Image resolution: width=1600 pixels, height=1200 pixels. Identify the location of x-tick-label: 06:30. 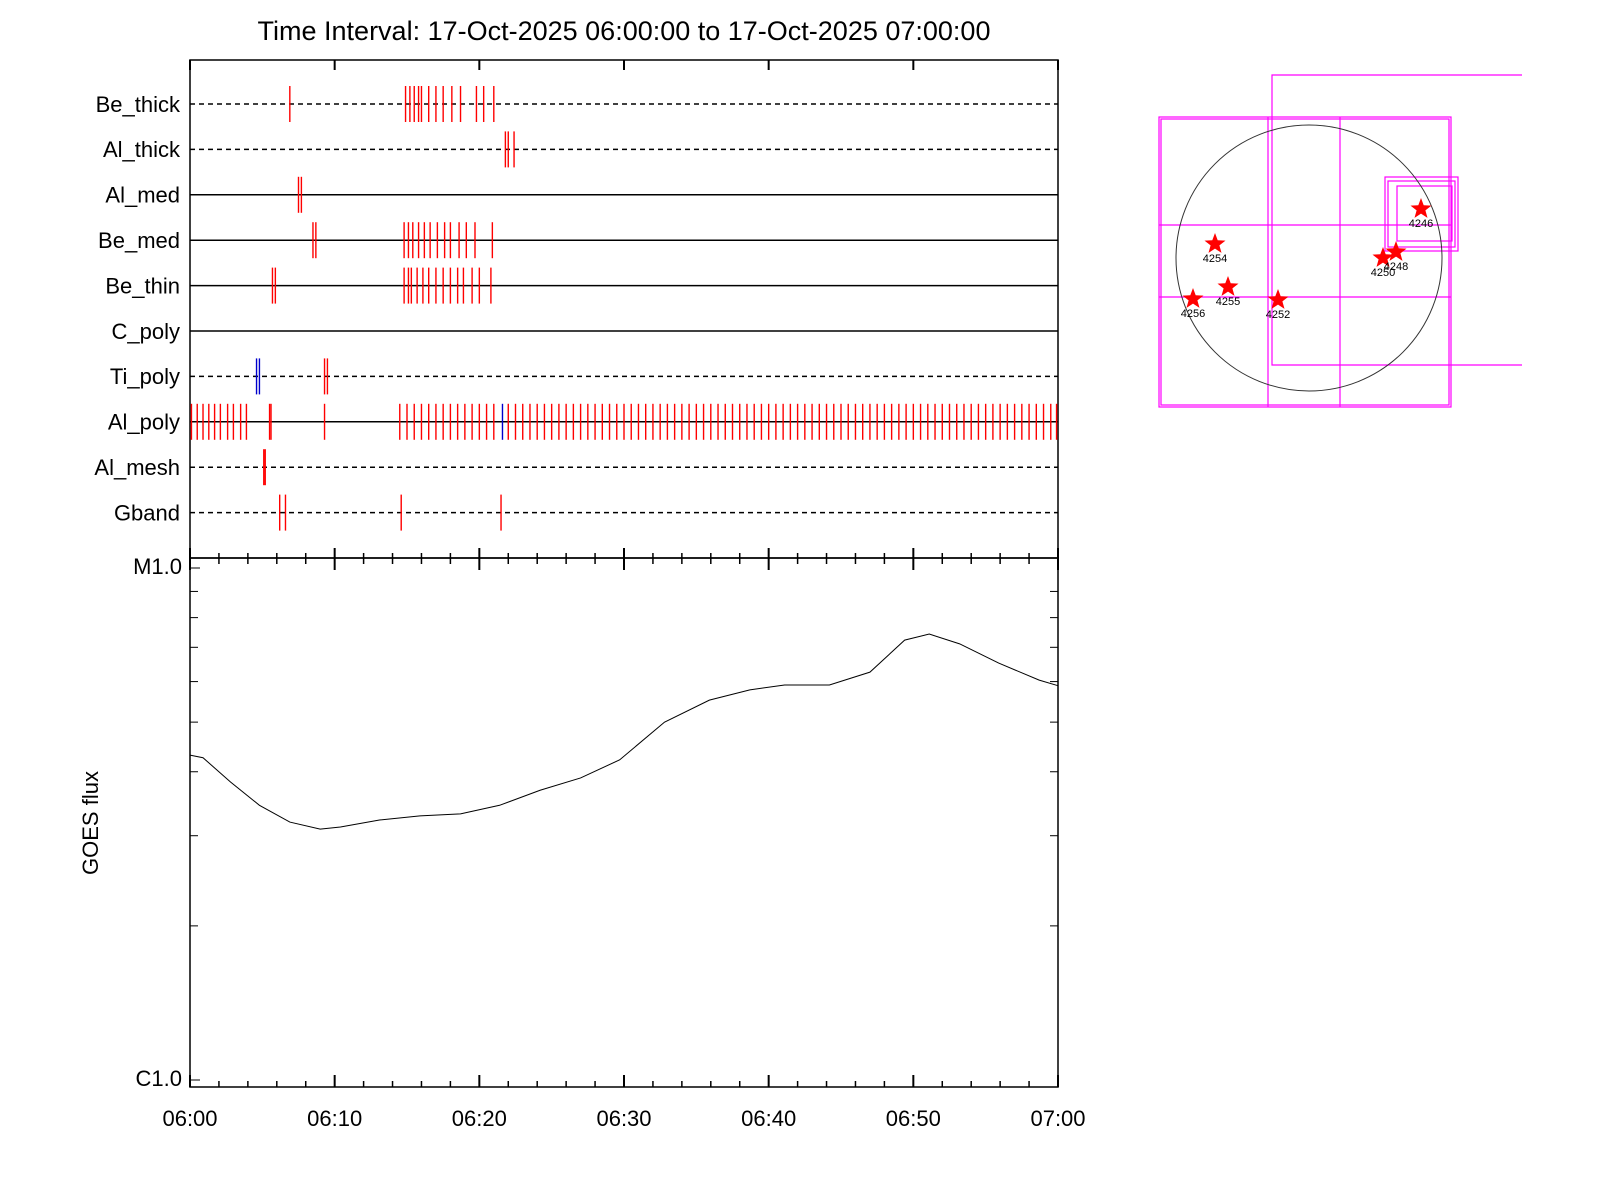
(623, 1118).